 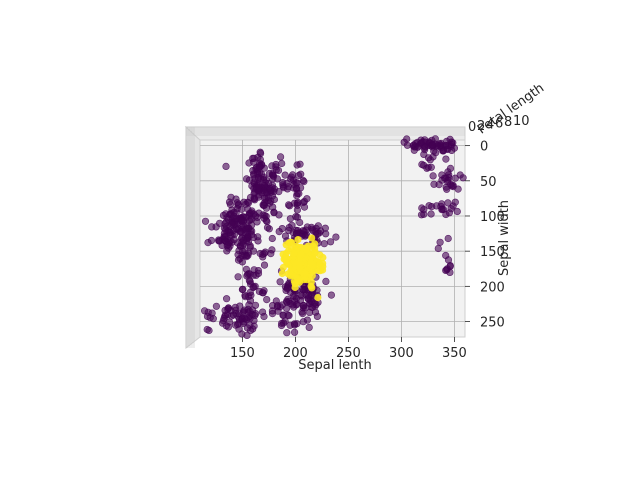 What do you see at coordinates (454, 353) in the screenshot?
I see `x-tick-label: 350` at bounding box center [454, 353].